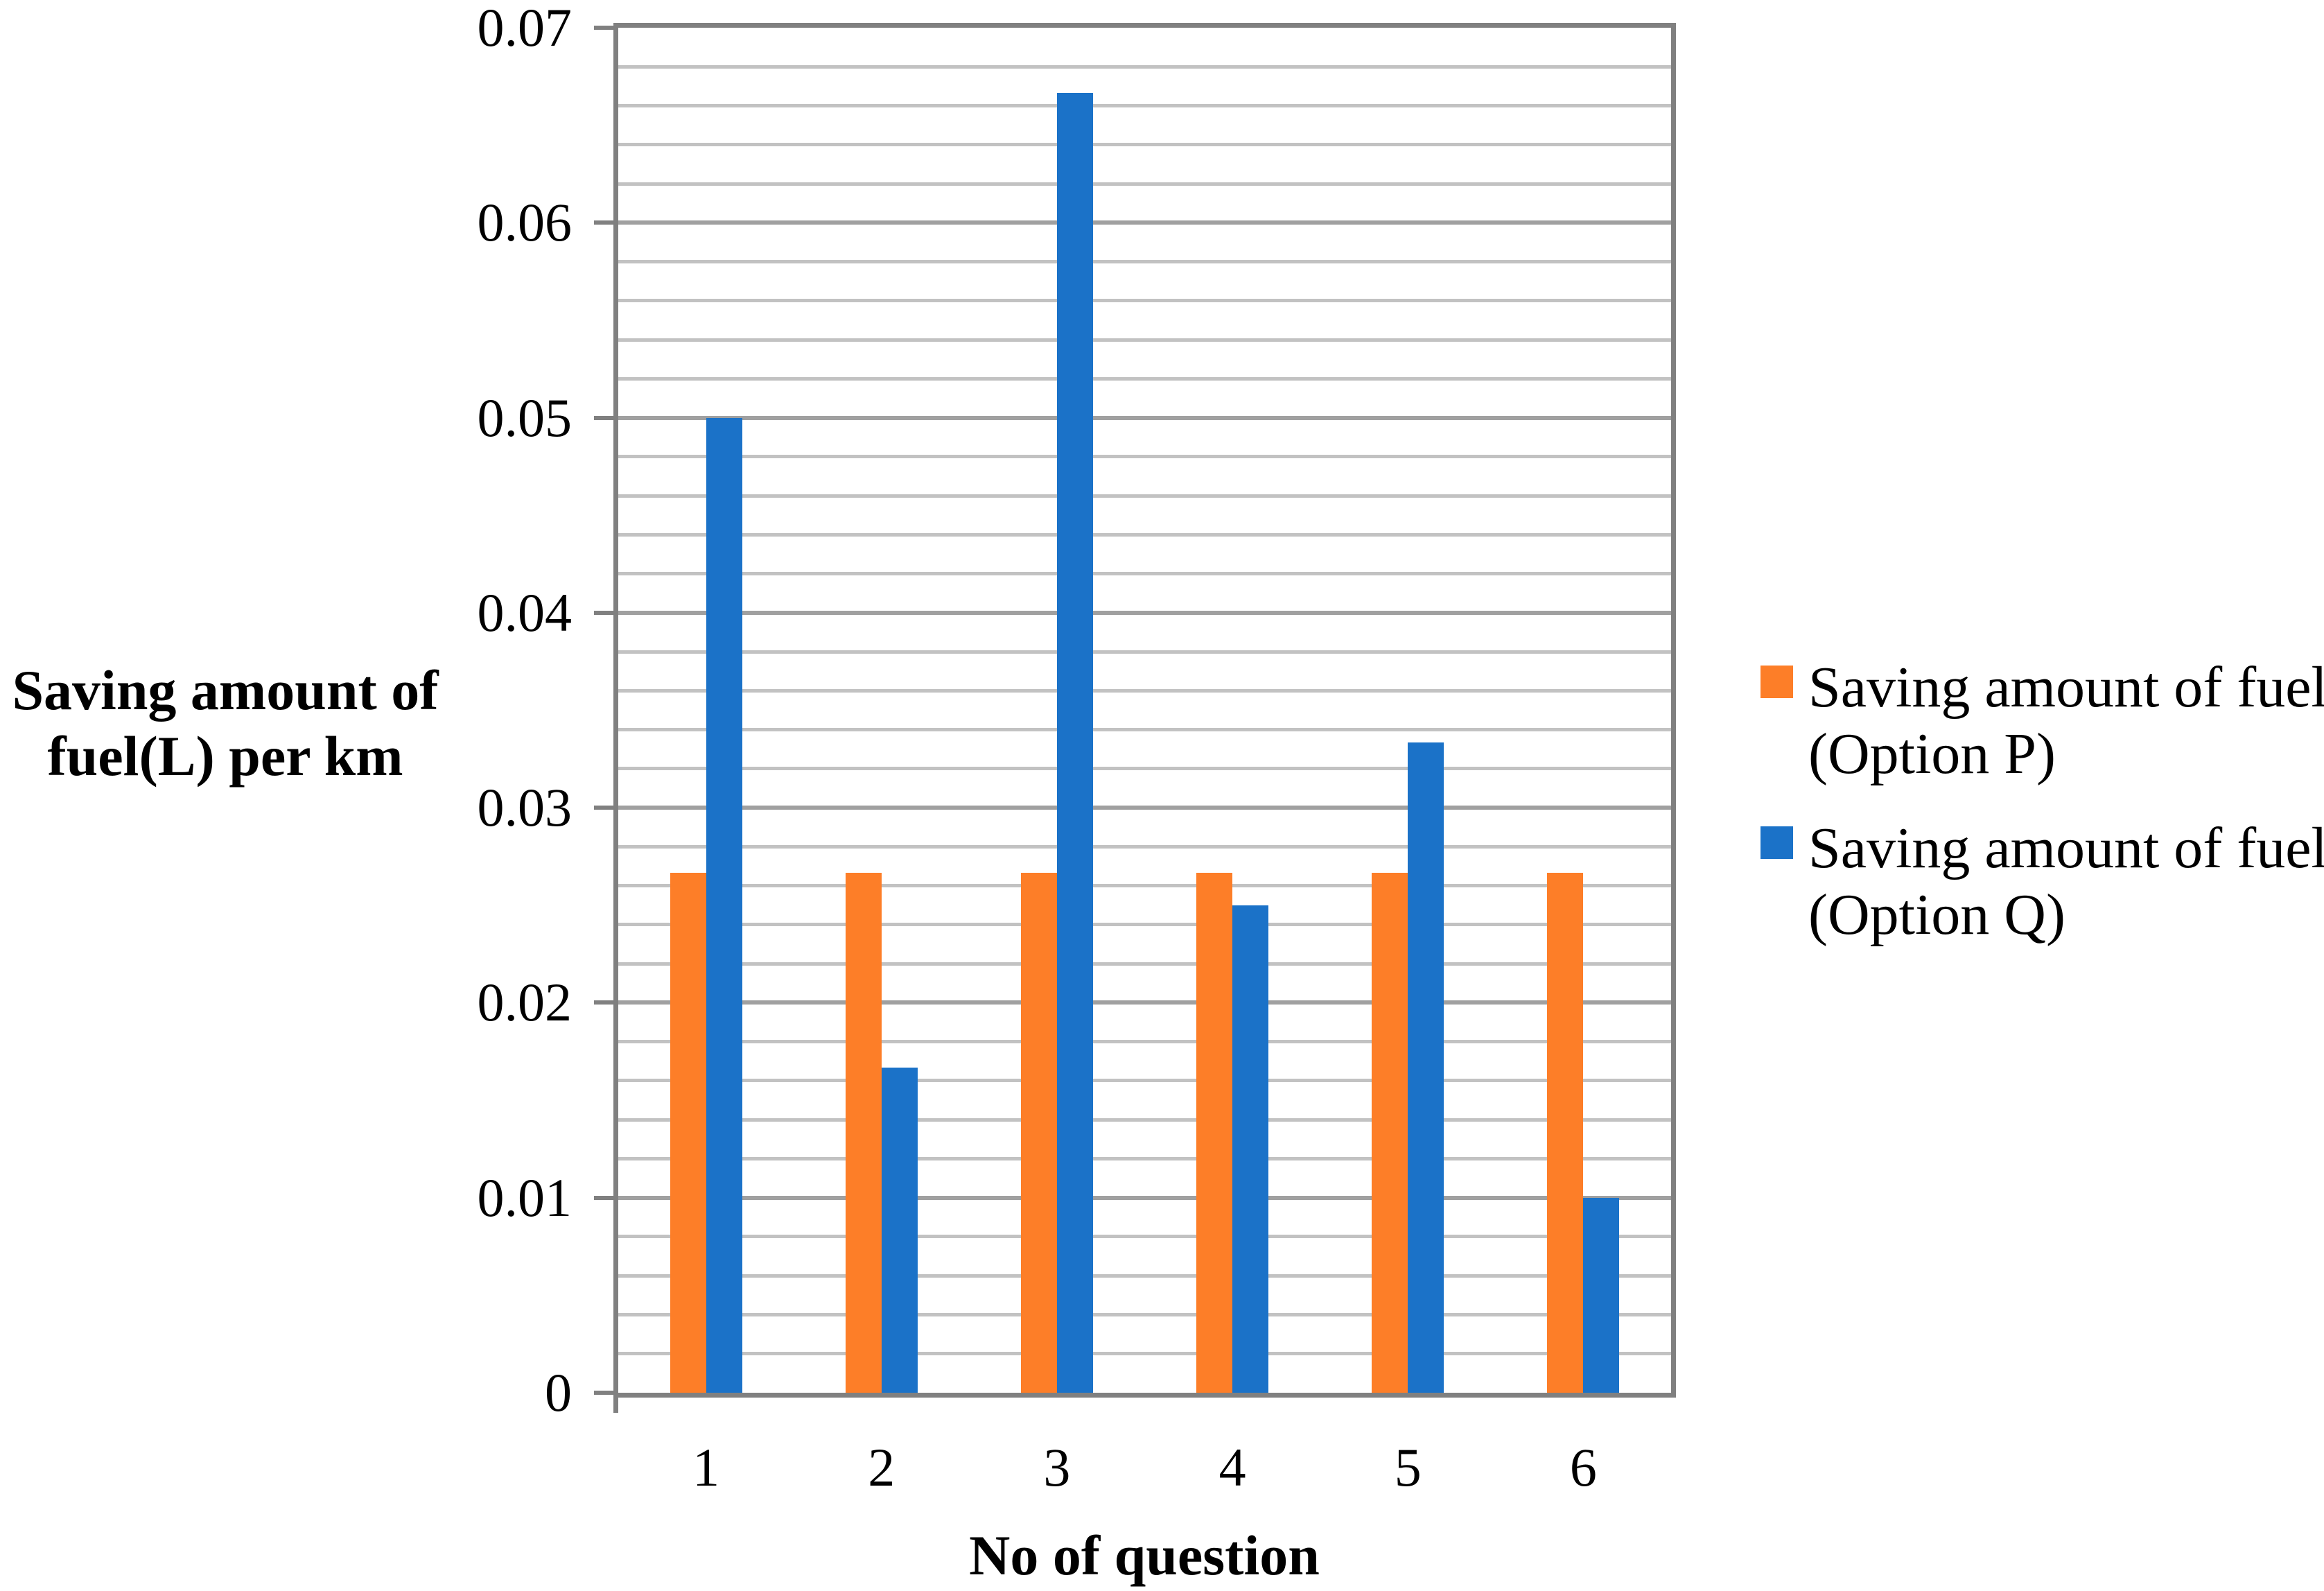  I want to click on x-category-label: 4, so click(1232, 1467).